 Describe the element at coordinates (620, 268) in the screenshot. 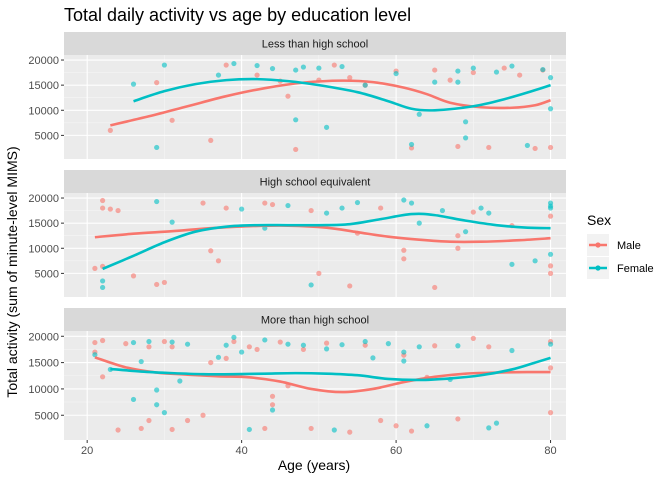

I see `legend-entry: Female` at that location.